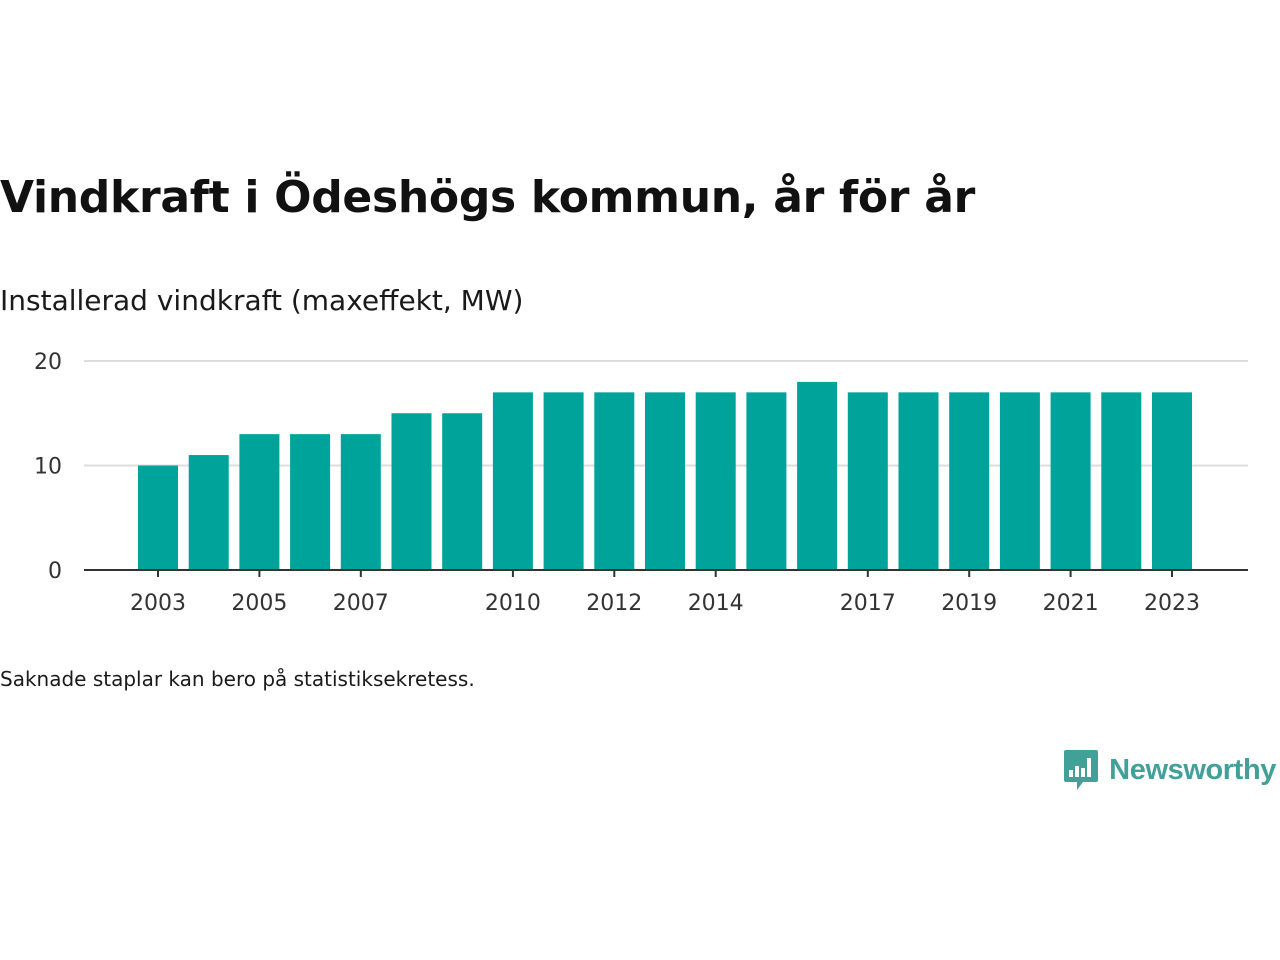 The height and width of the screenshot is (960, 1280). I want to click on x-axis-ticks: 2003 2005 2007 2010 2012 2014 2017 2019 2021 2023, so click(665, 593).